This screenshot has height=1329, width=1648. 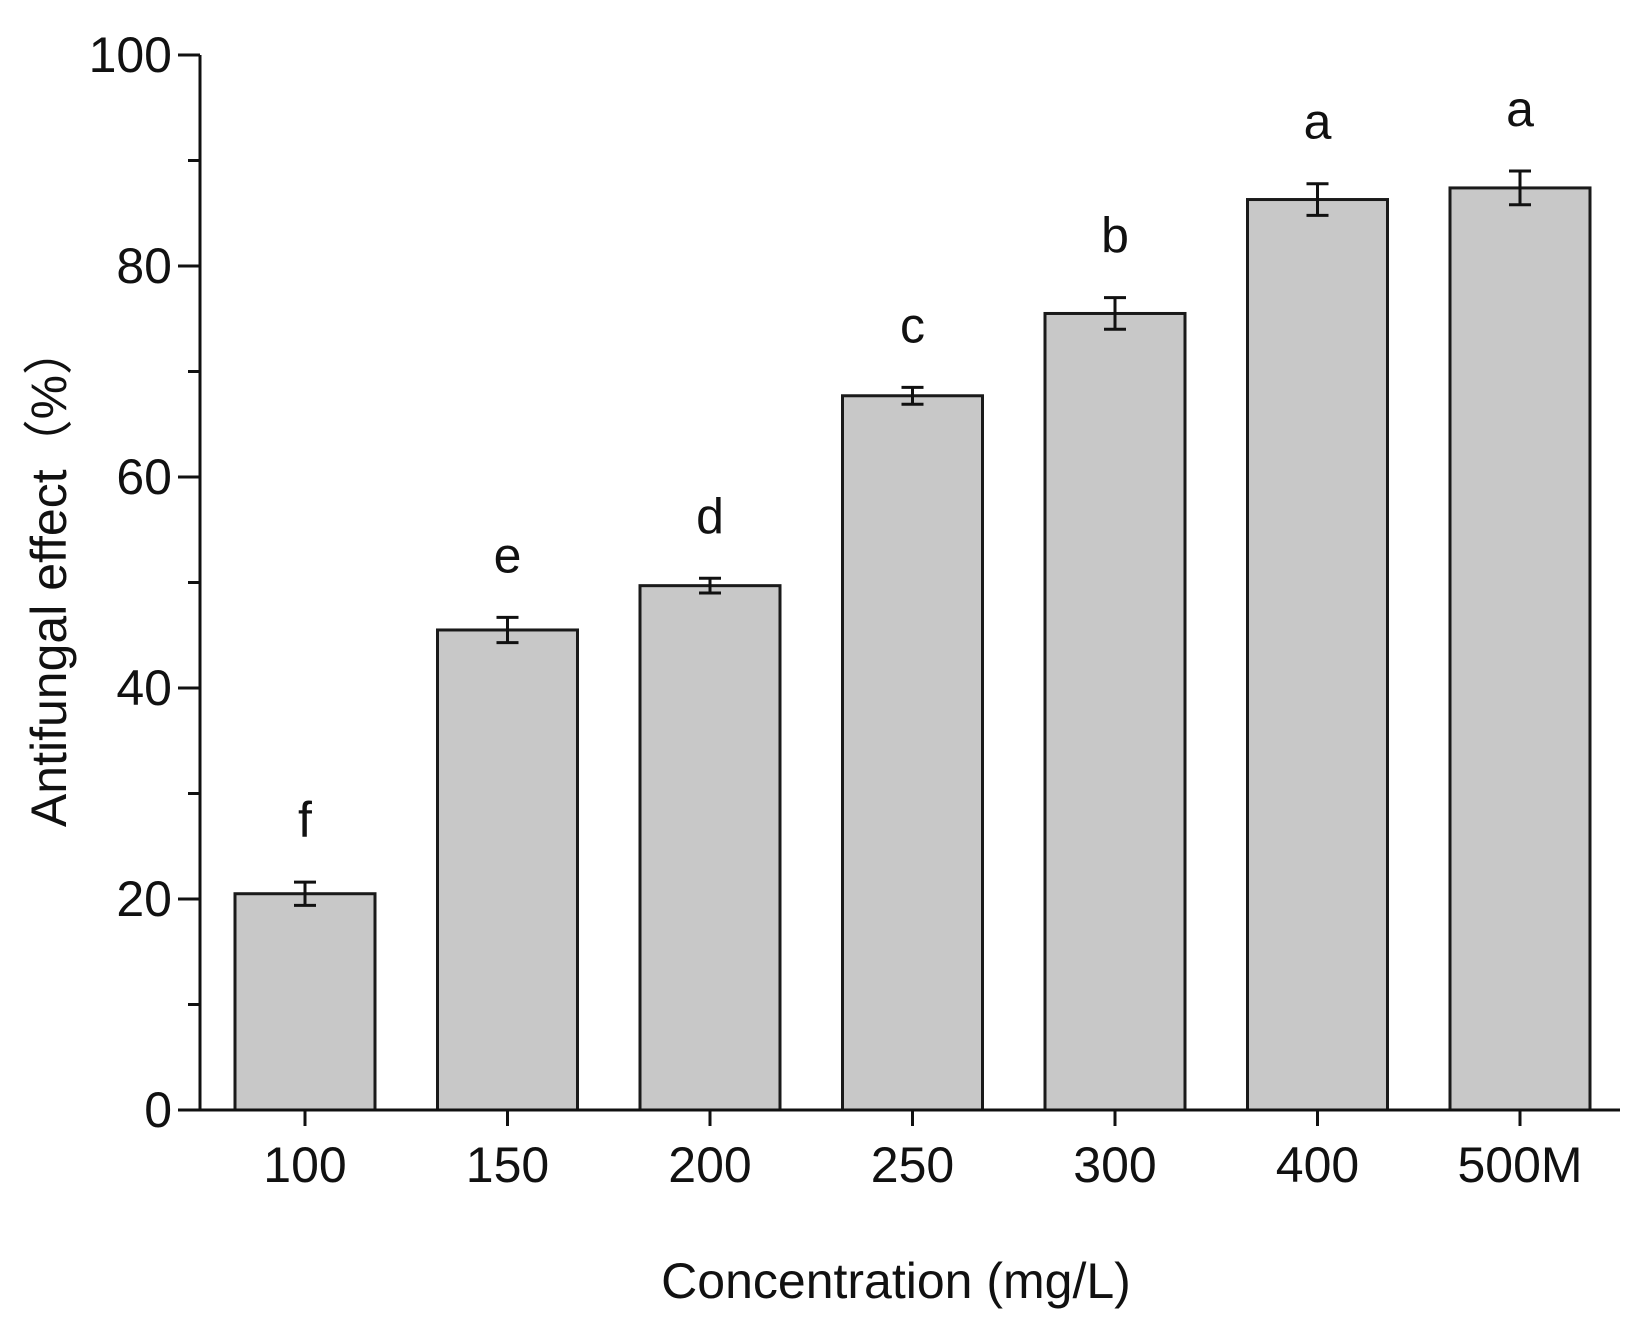 What do you see at coordinates (1115, 236) in the screenshot?
I see `significance-letter-300: b` at bounding box center [1115, 236].